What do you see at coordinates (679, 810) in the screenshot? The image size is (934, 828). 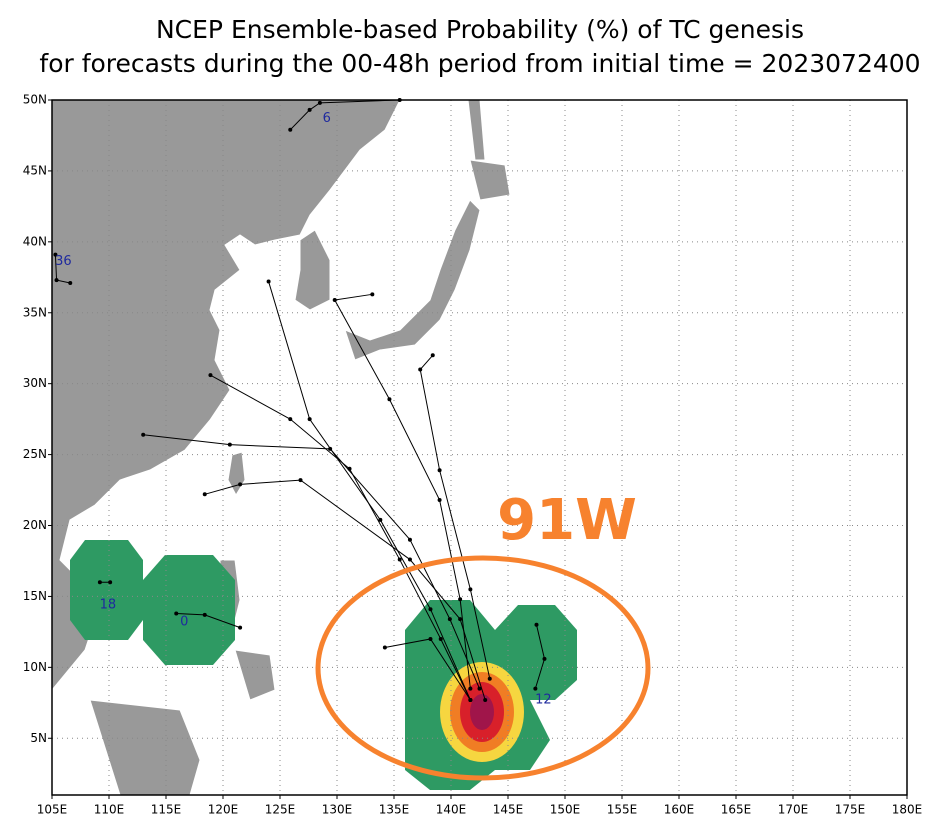 I see `x-tick-label: 160E` at bounding box center [679, 810].